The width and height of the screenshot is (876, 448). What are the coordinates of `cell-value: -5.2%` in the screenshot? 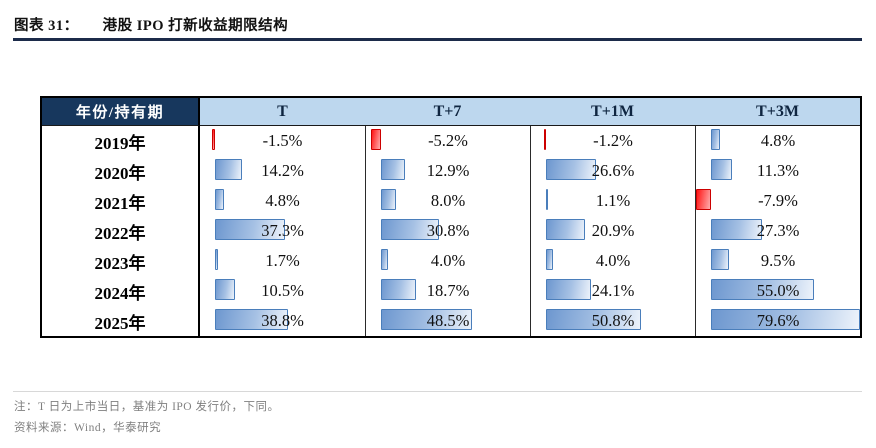 It's located at (448, 140).